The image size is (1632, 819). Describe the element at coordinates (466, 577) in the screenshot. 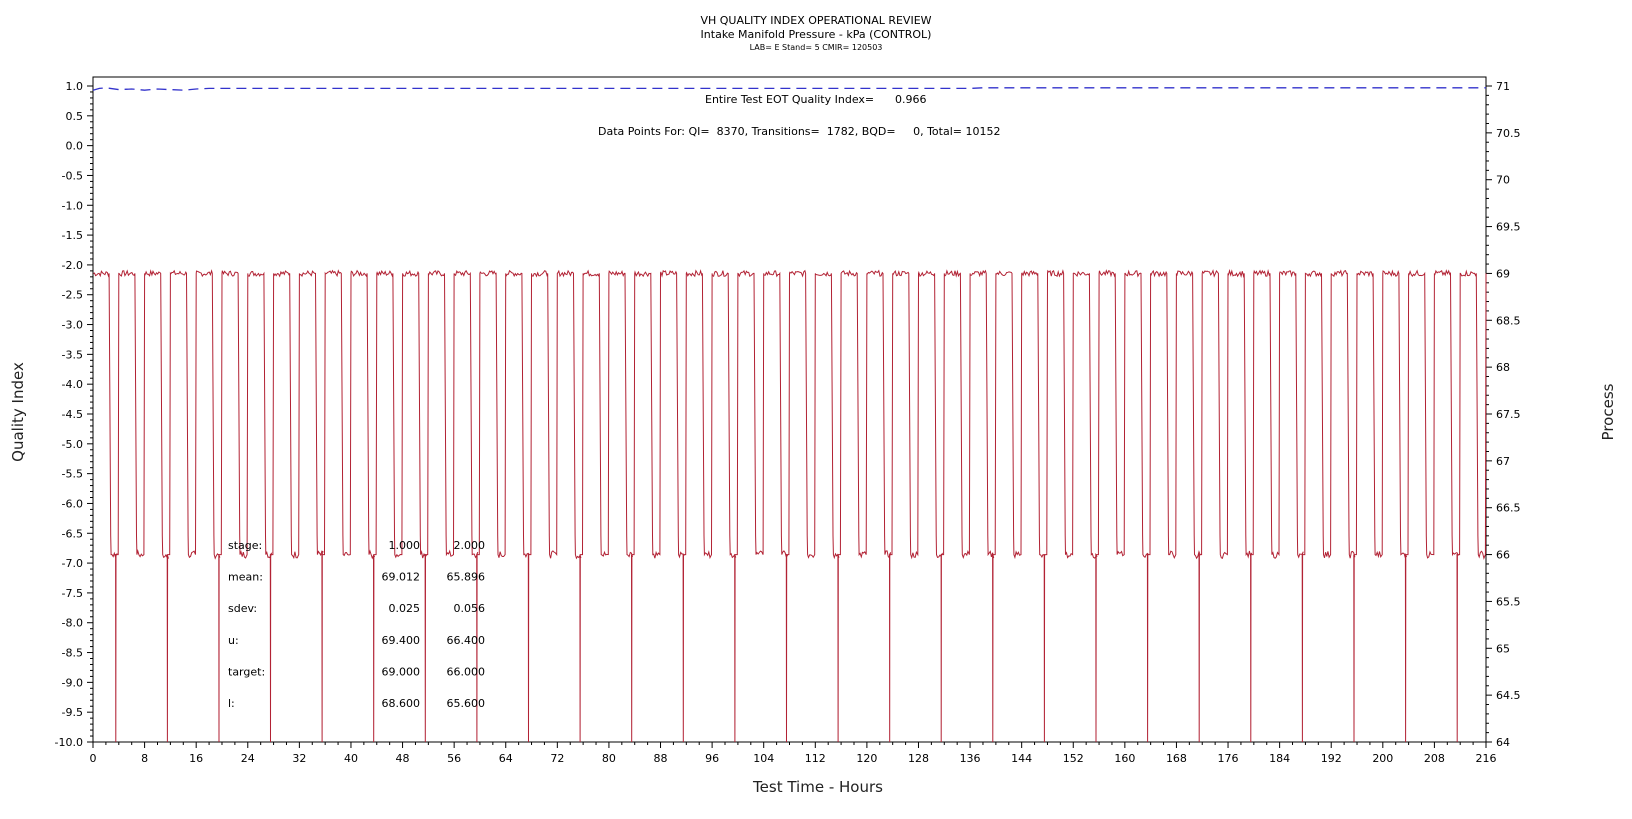

I see `stats-value-stage-2: 65.896` at that location.